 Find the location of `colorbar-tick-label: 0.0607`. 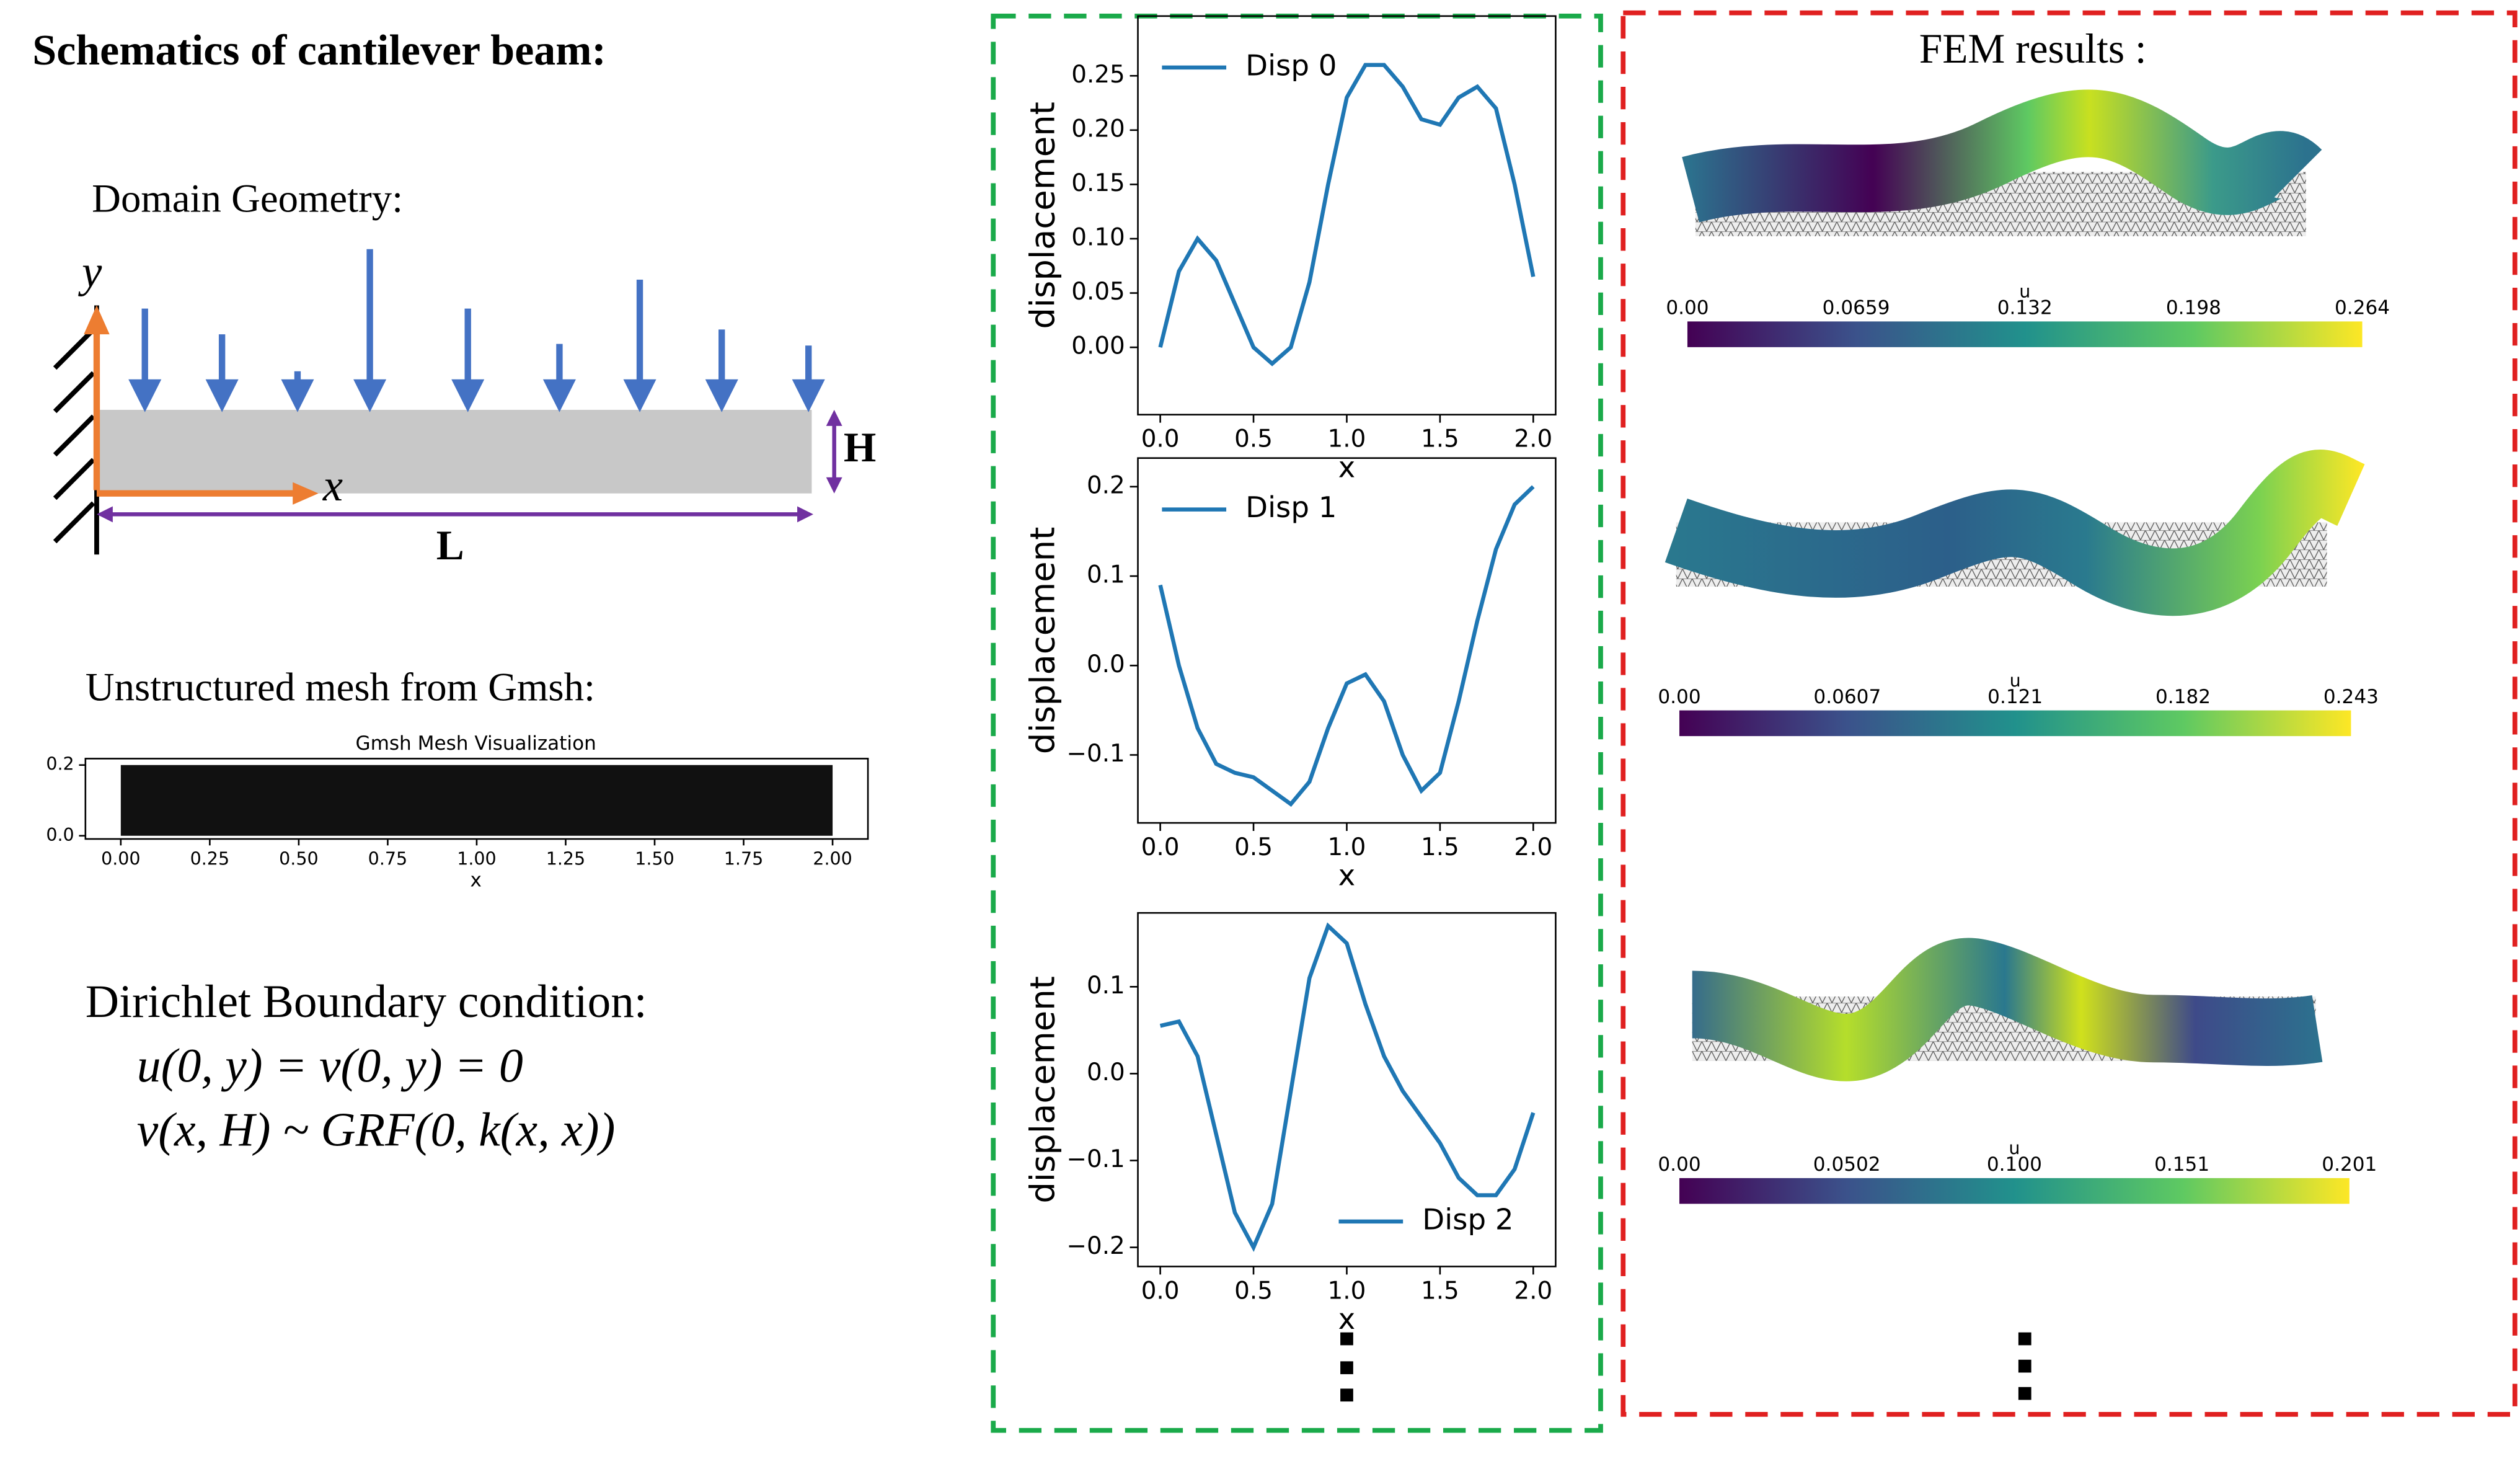

colorbar-tick-label: 0.0607 is located at coordinates (1847, 697).